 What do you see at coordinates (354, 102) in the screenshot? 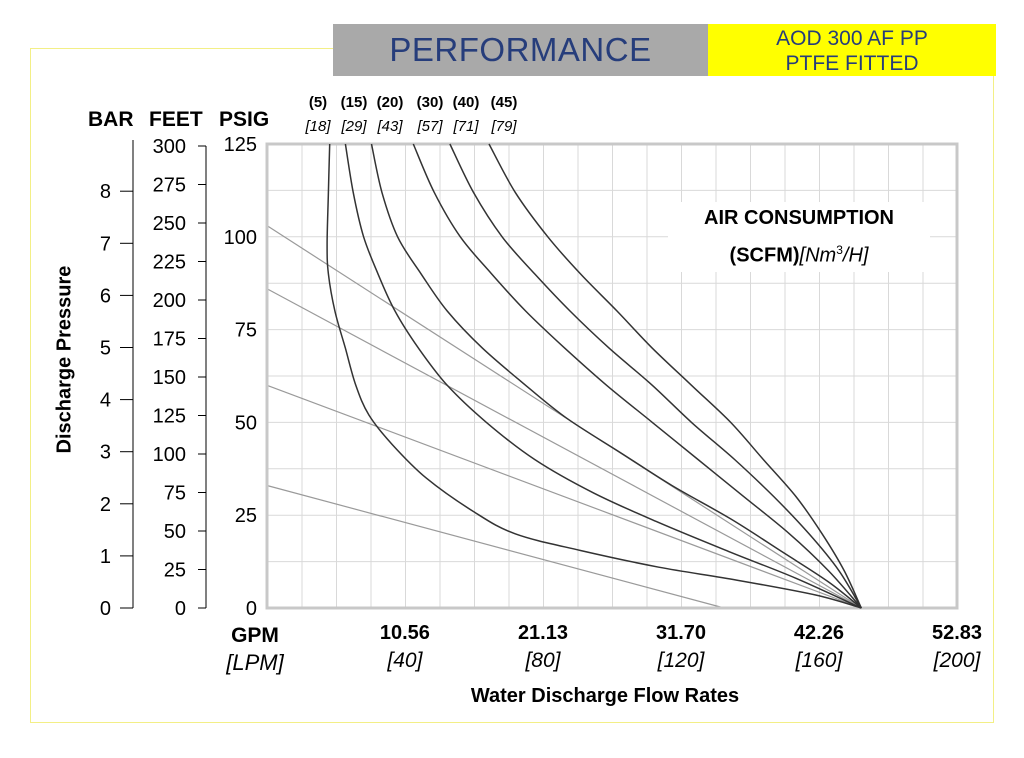
I see `curve-label-scfm: (15)` at bounding box center [354, 102].